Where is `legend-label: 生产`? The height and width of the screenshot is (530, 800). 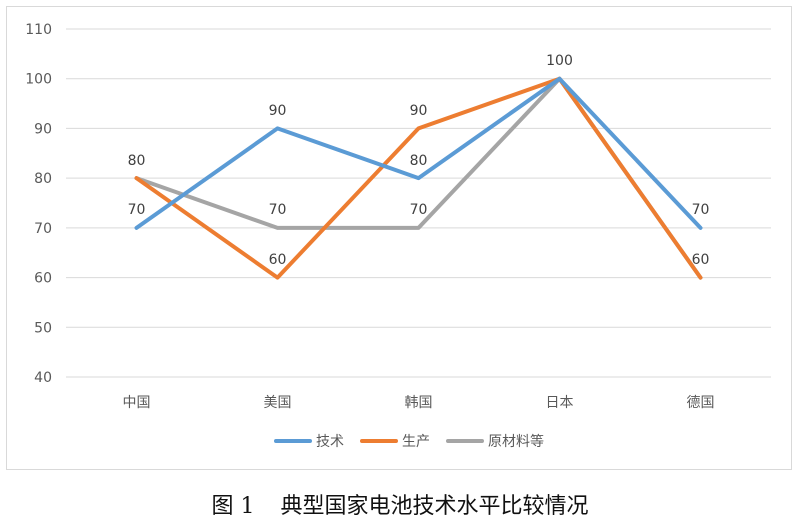
legend-label: 生产 is located at coordinates (416, 442).